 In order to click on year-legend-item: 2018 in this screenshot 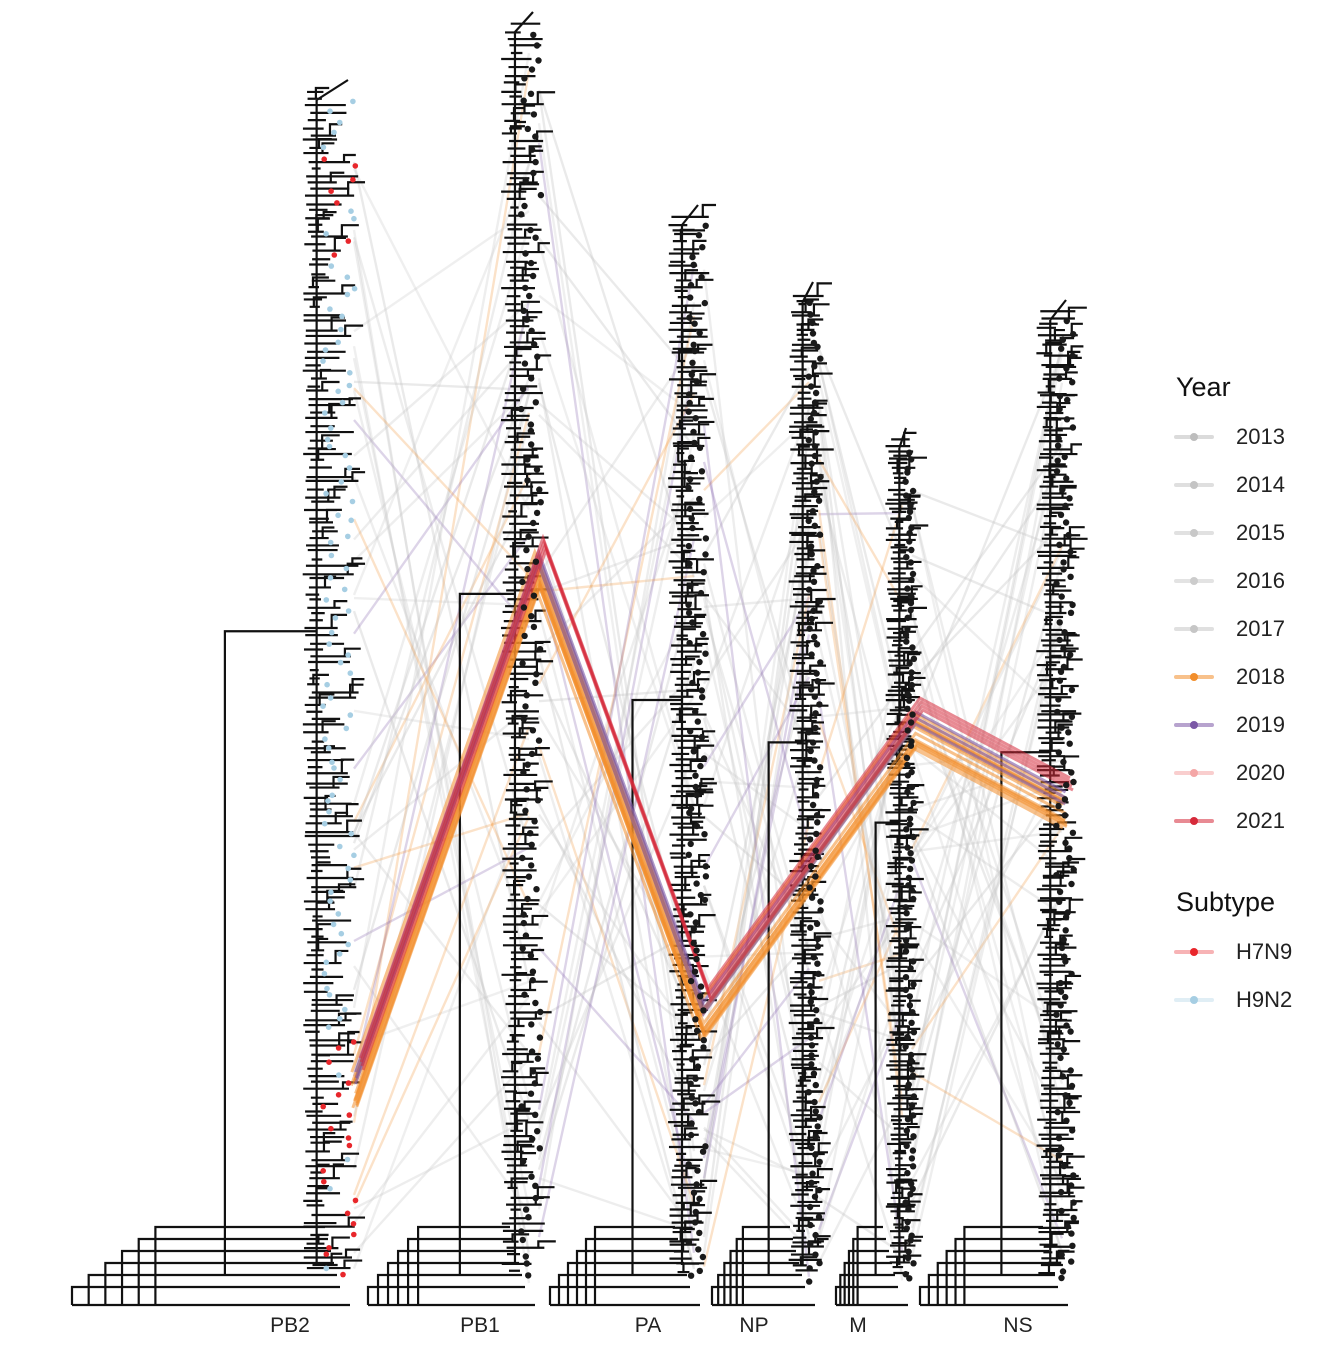, I will do `click(1247, 677)`.